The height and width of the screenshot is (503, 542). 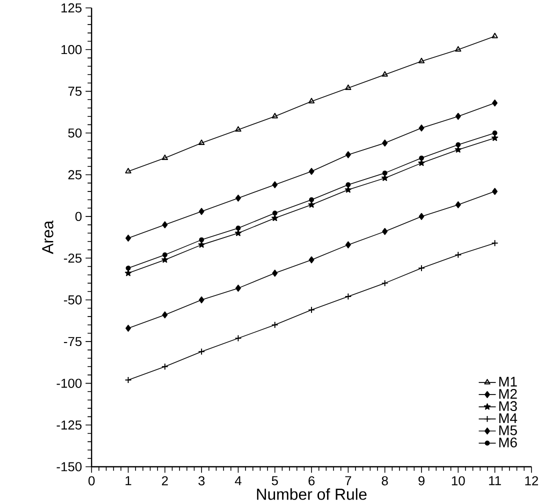 What do you see at coordinates (311, 481) in the screenshot?
I see `x-tick-label: 6` at bounding box center [311, 481].